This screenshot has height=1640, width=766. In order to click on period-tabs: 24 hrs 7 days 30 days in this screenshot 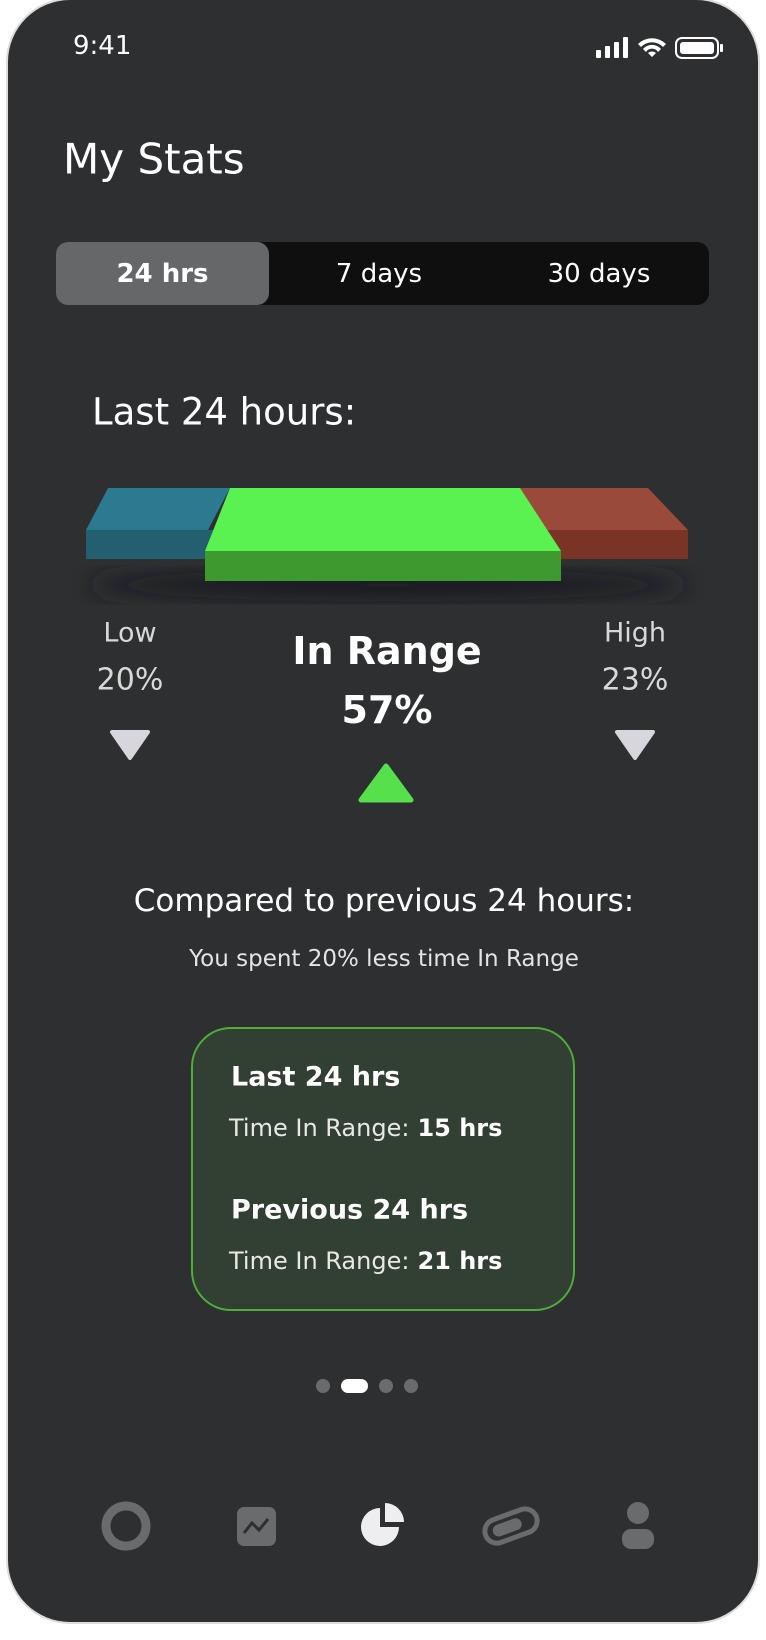, I will do `click(382, 273)`.